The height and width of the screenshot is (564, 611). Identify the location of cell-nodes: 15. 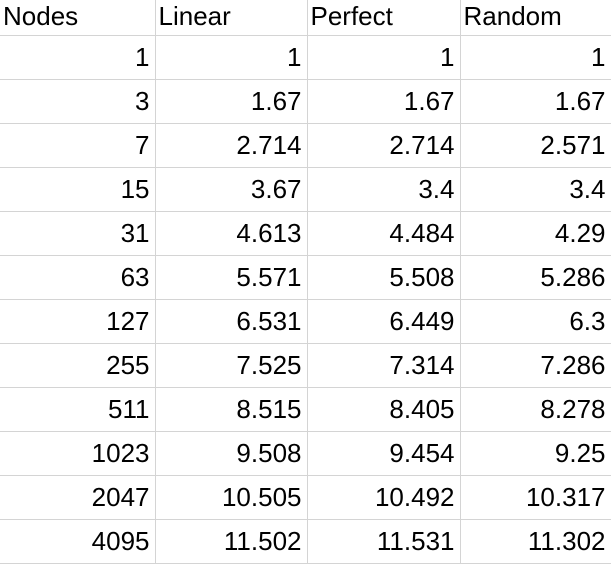
(78, 189).